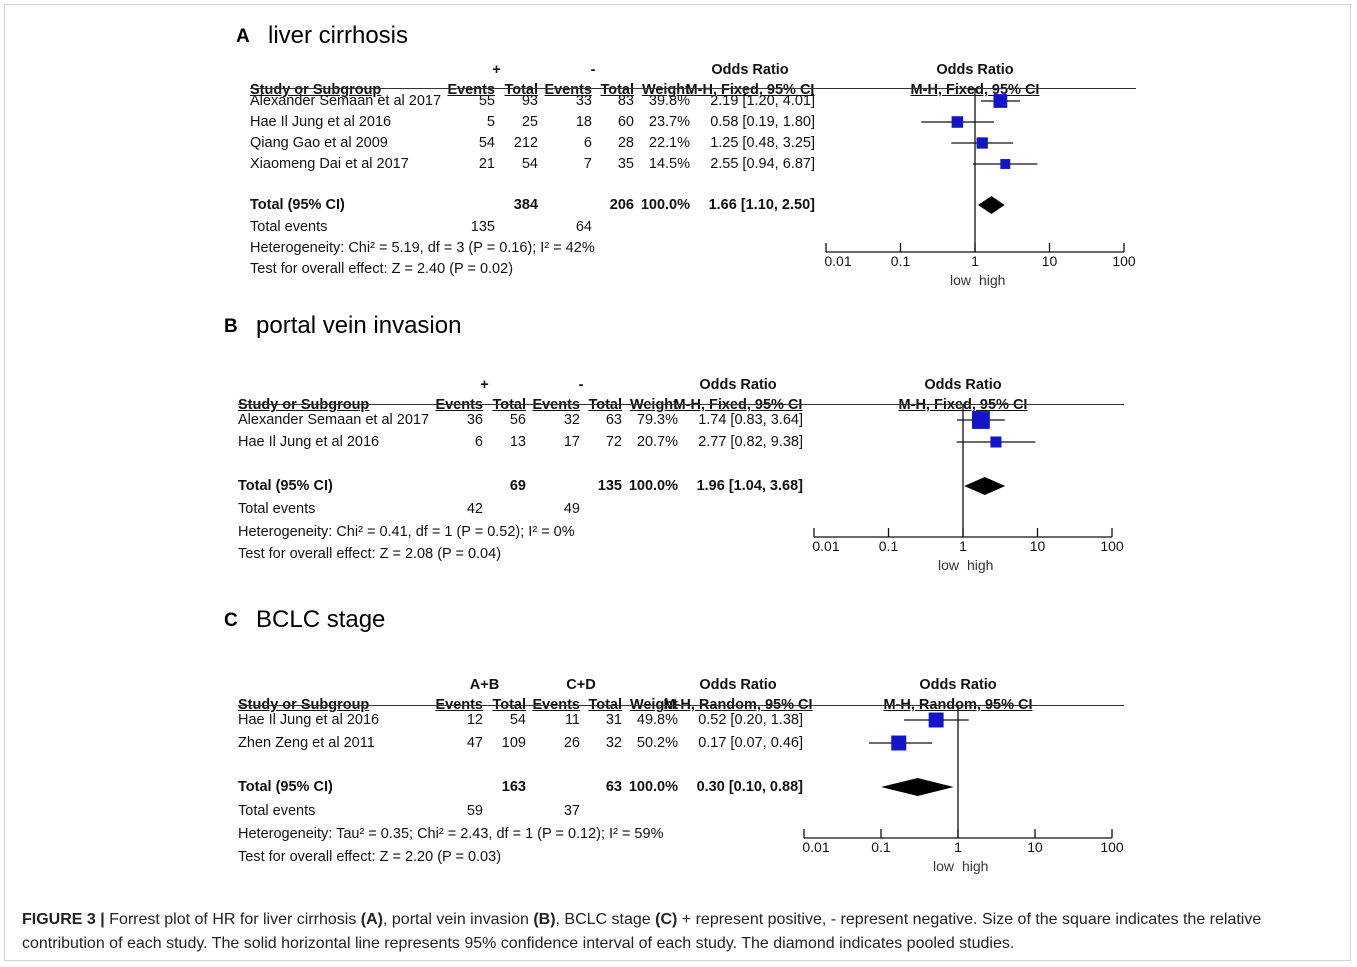  What do you see at coordinates (243, 36) in the screenshot?
I see `panel-label: A` at bounding box center [243, 36].